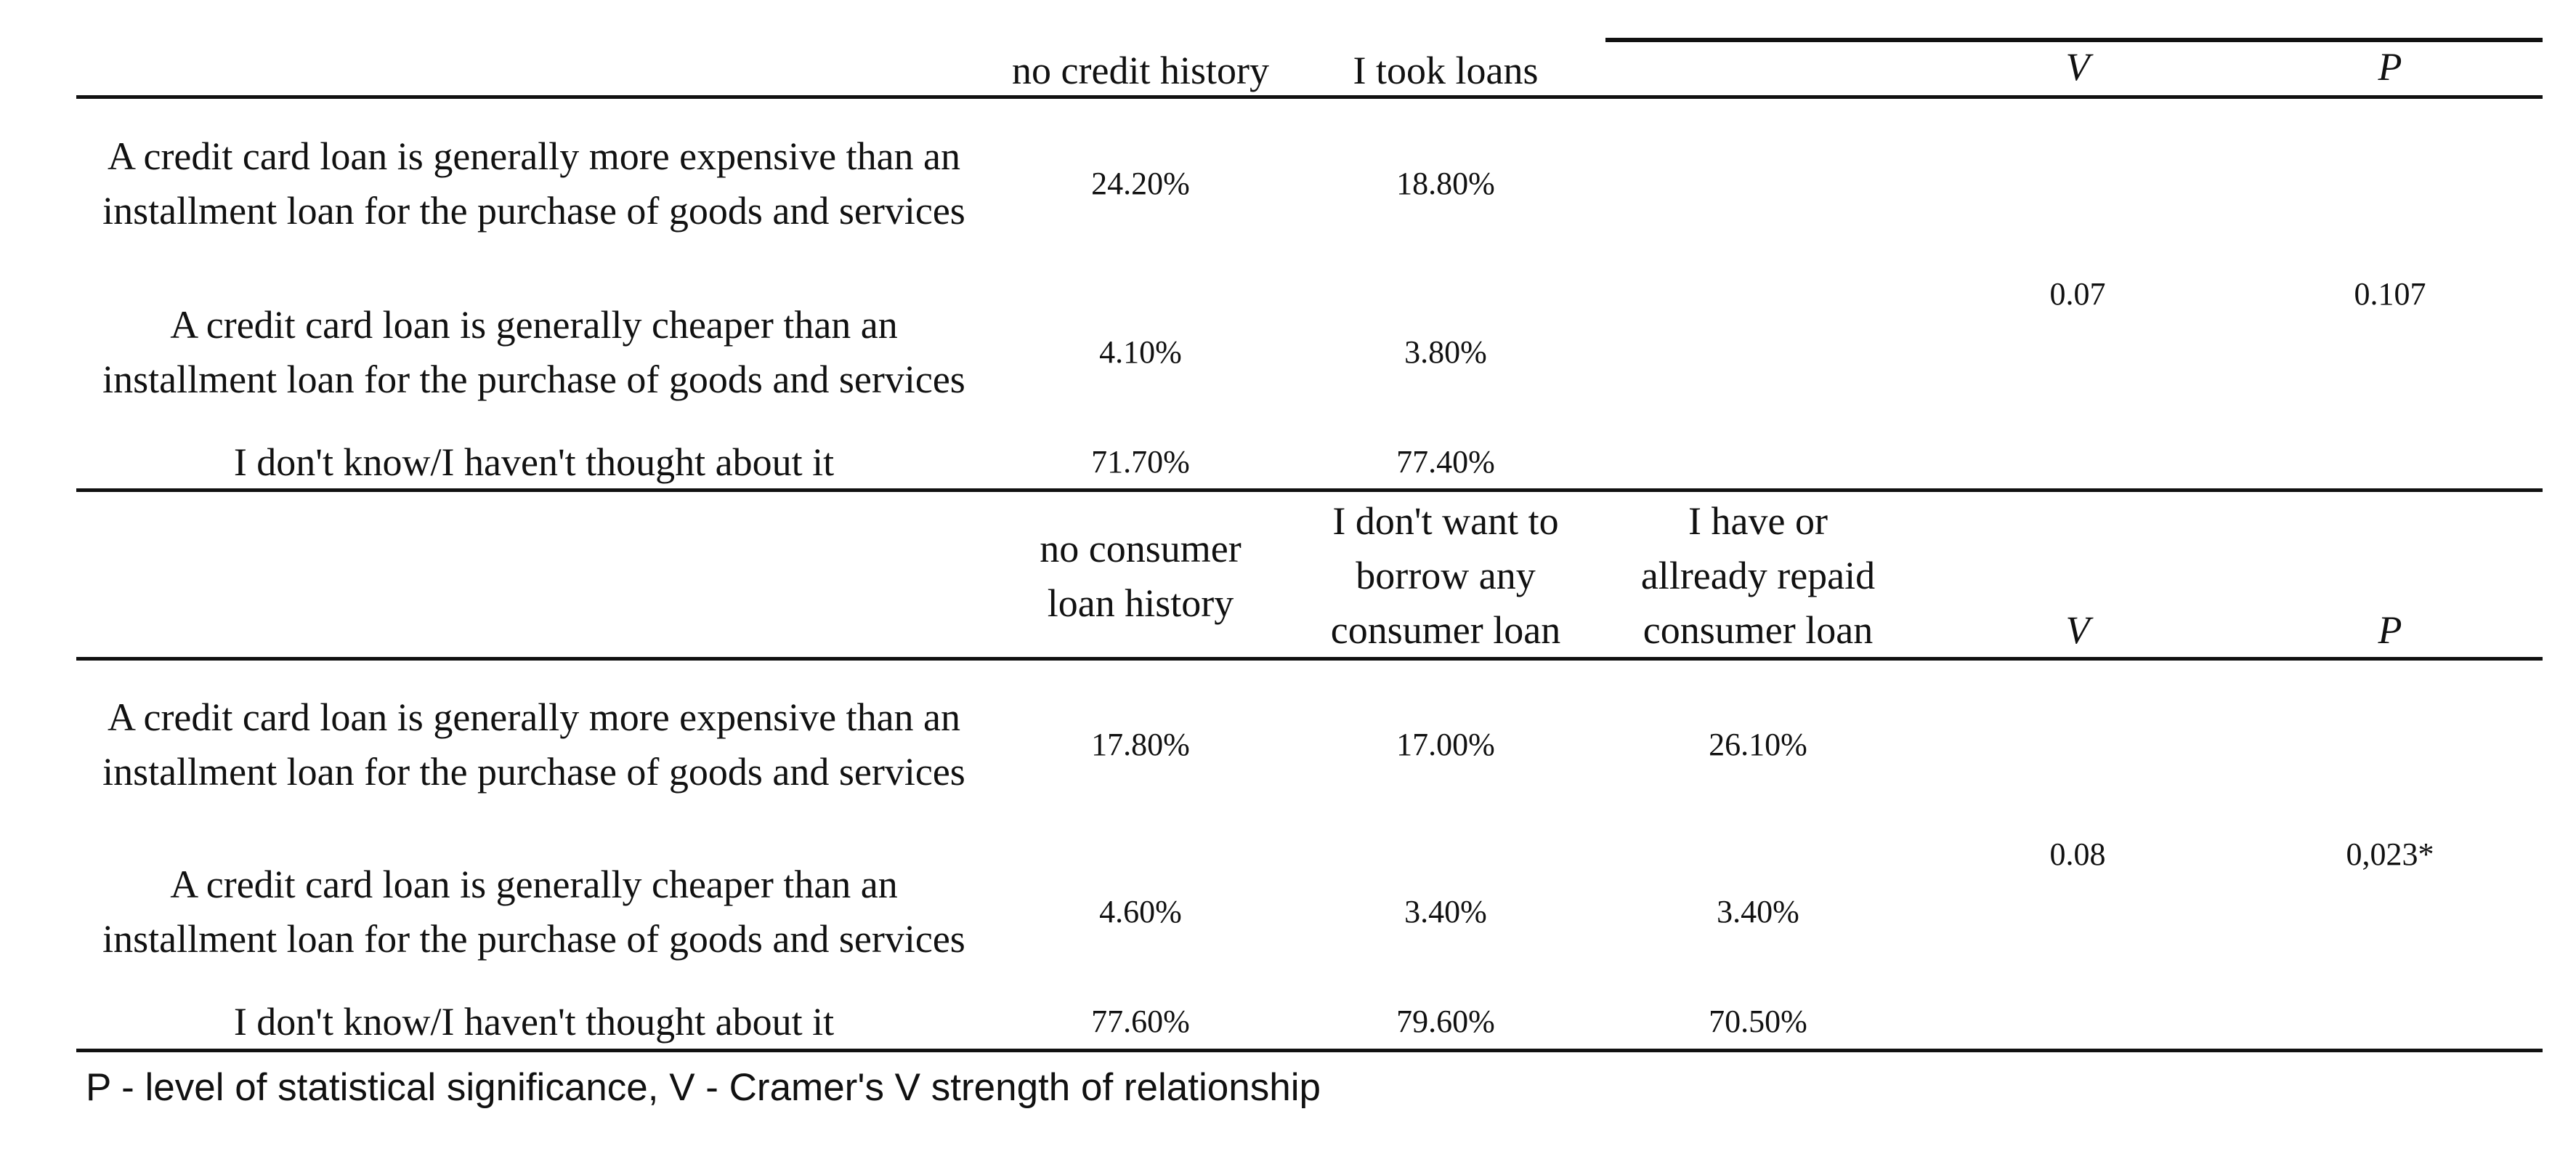  What do you see at coordinates (1758, 575) in the screenshot?
I see `header-have-or-repaid-loan: I have or allready repaid consumer loan` at bounding box center [1758, 575].